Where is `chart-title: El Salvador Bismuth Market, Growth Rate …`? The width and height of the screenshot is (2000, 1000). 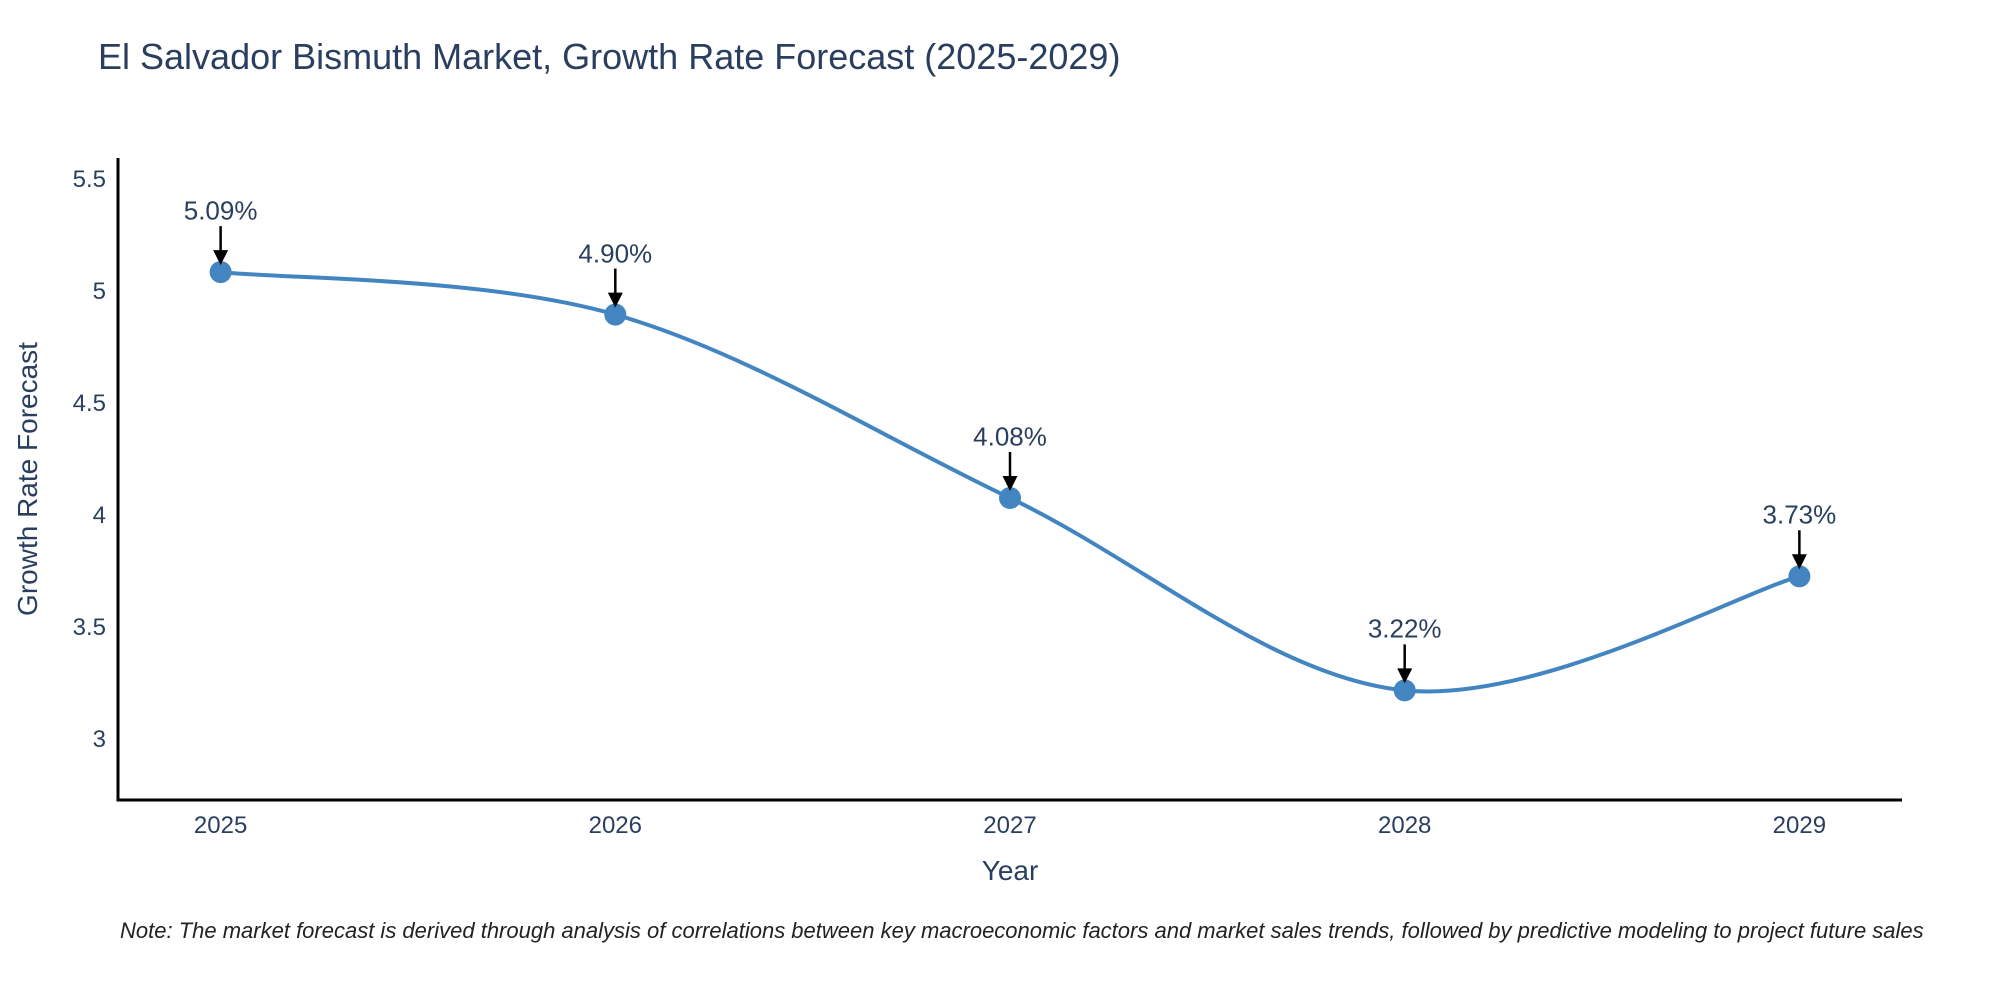
chart-title: El Salvador Bismuth Market, Growth Rate … is located at coordinates (609, 56).